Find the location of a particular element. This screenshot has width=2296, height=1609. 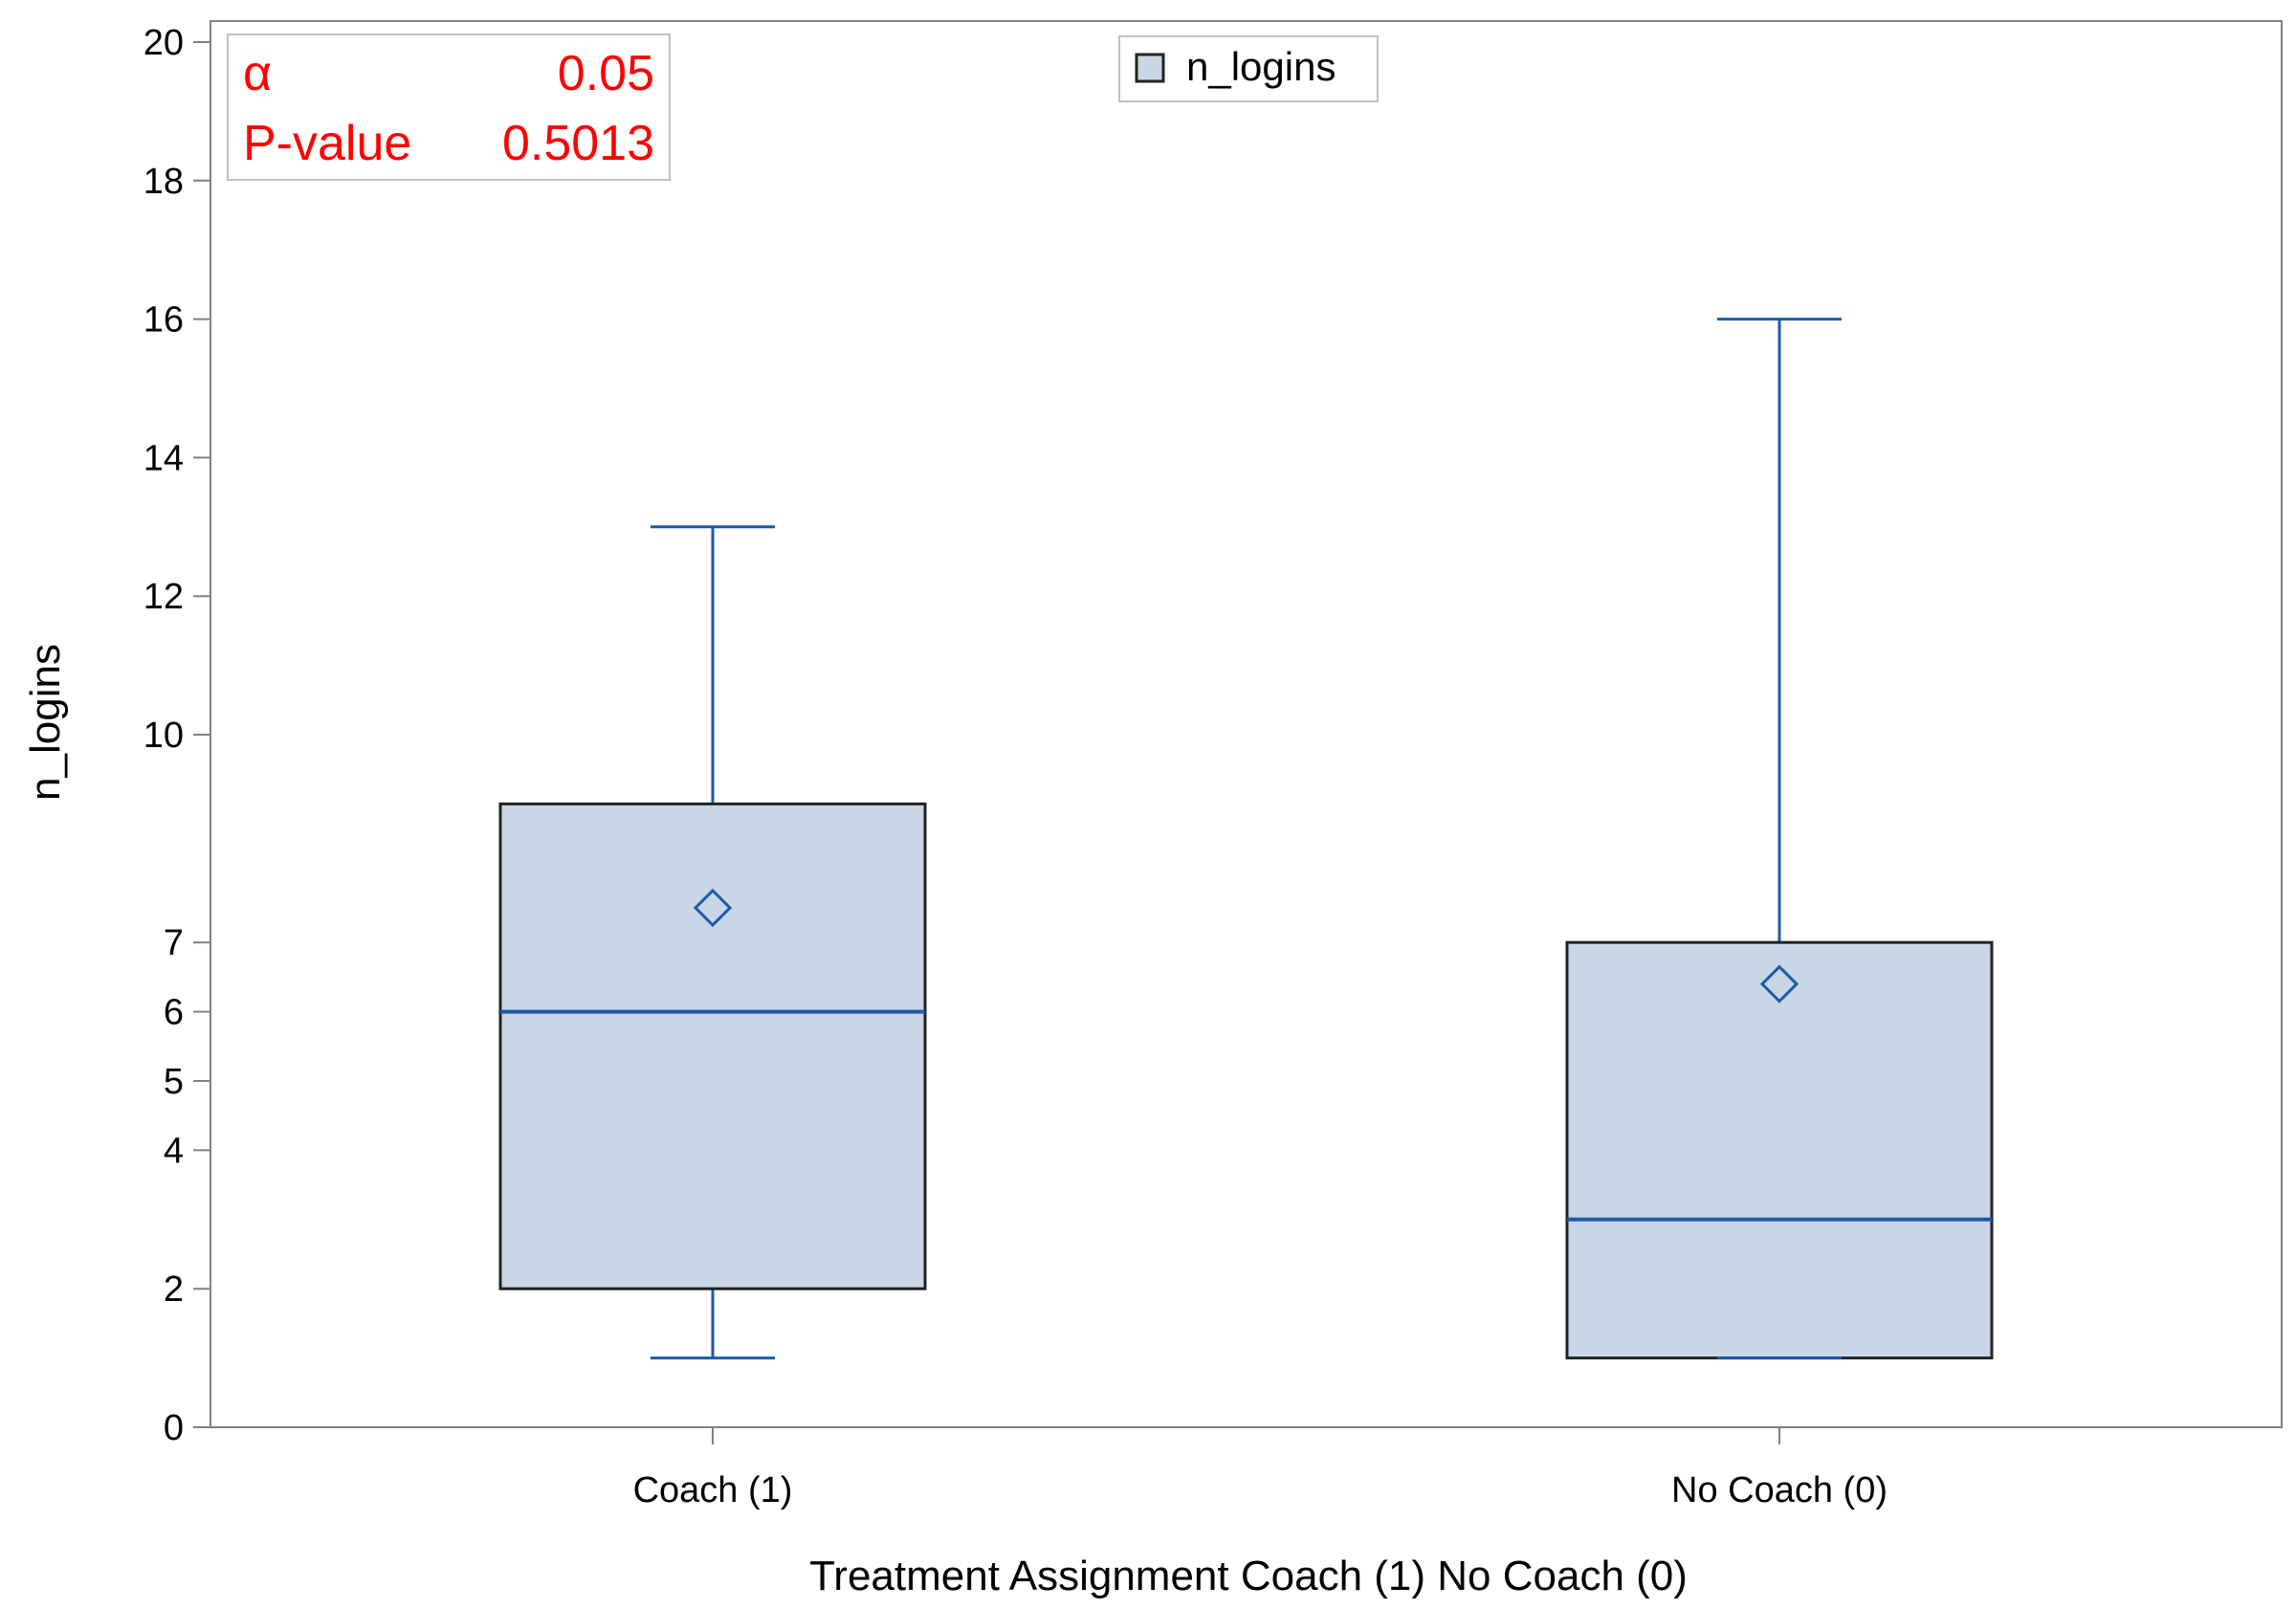

y-tick-label: 16 is located at coordinates (164, 320).